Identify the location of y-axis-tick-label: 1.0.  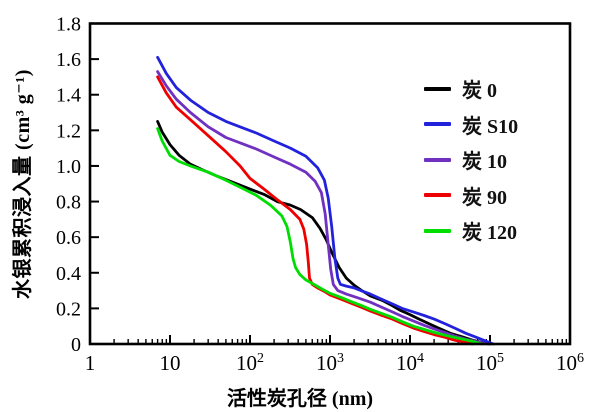
(68, 167).